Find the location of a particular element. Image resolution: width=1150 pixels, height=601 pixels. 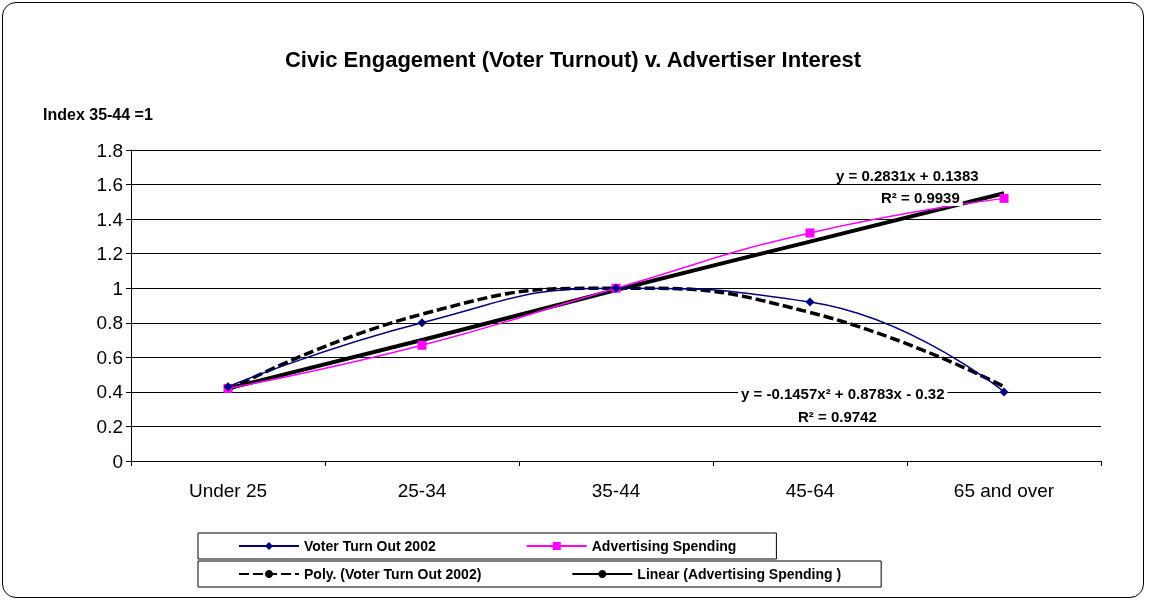

annotation: y = -0.1457x² + 0.8783x - 0.32 is located at coordinates (842, 393).